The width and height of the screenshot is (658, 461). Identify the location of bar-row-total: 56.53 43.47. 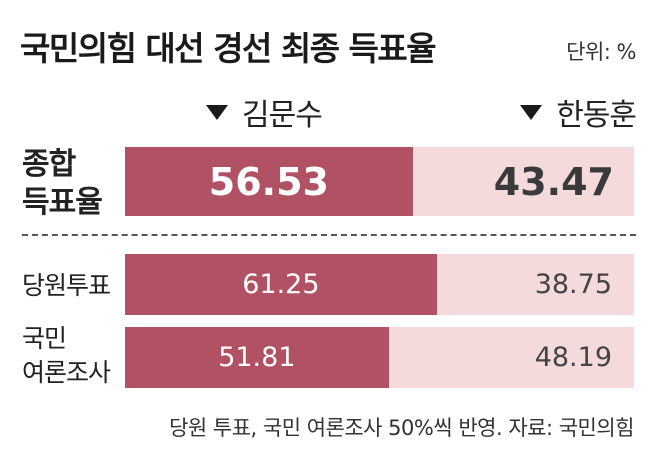
(379, 181).